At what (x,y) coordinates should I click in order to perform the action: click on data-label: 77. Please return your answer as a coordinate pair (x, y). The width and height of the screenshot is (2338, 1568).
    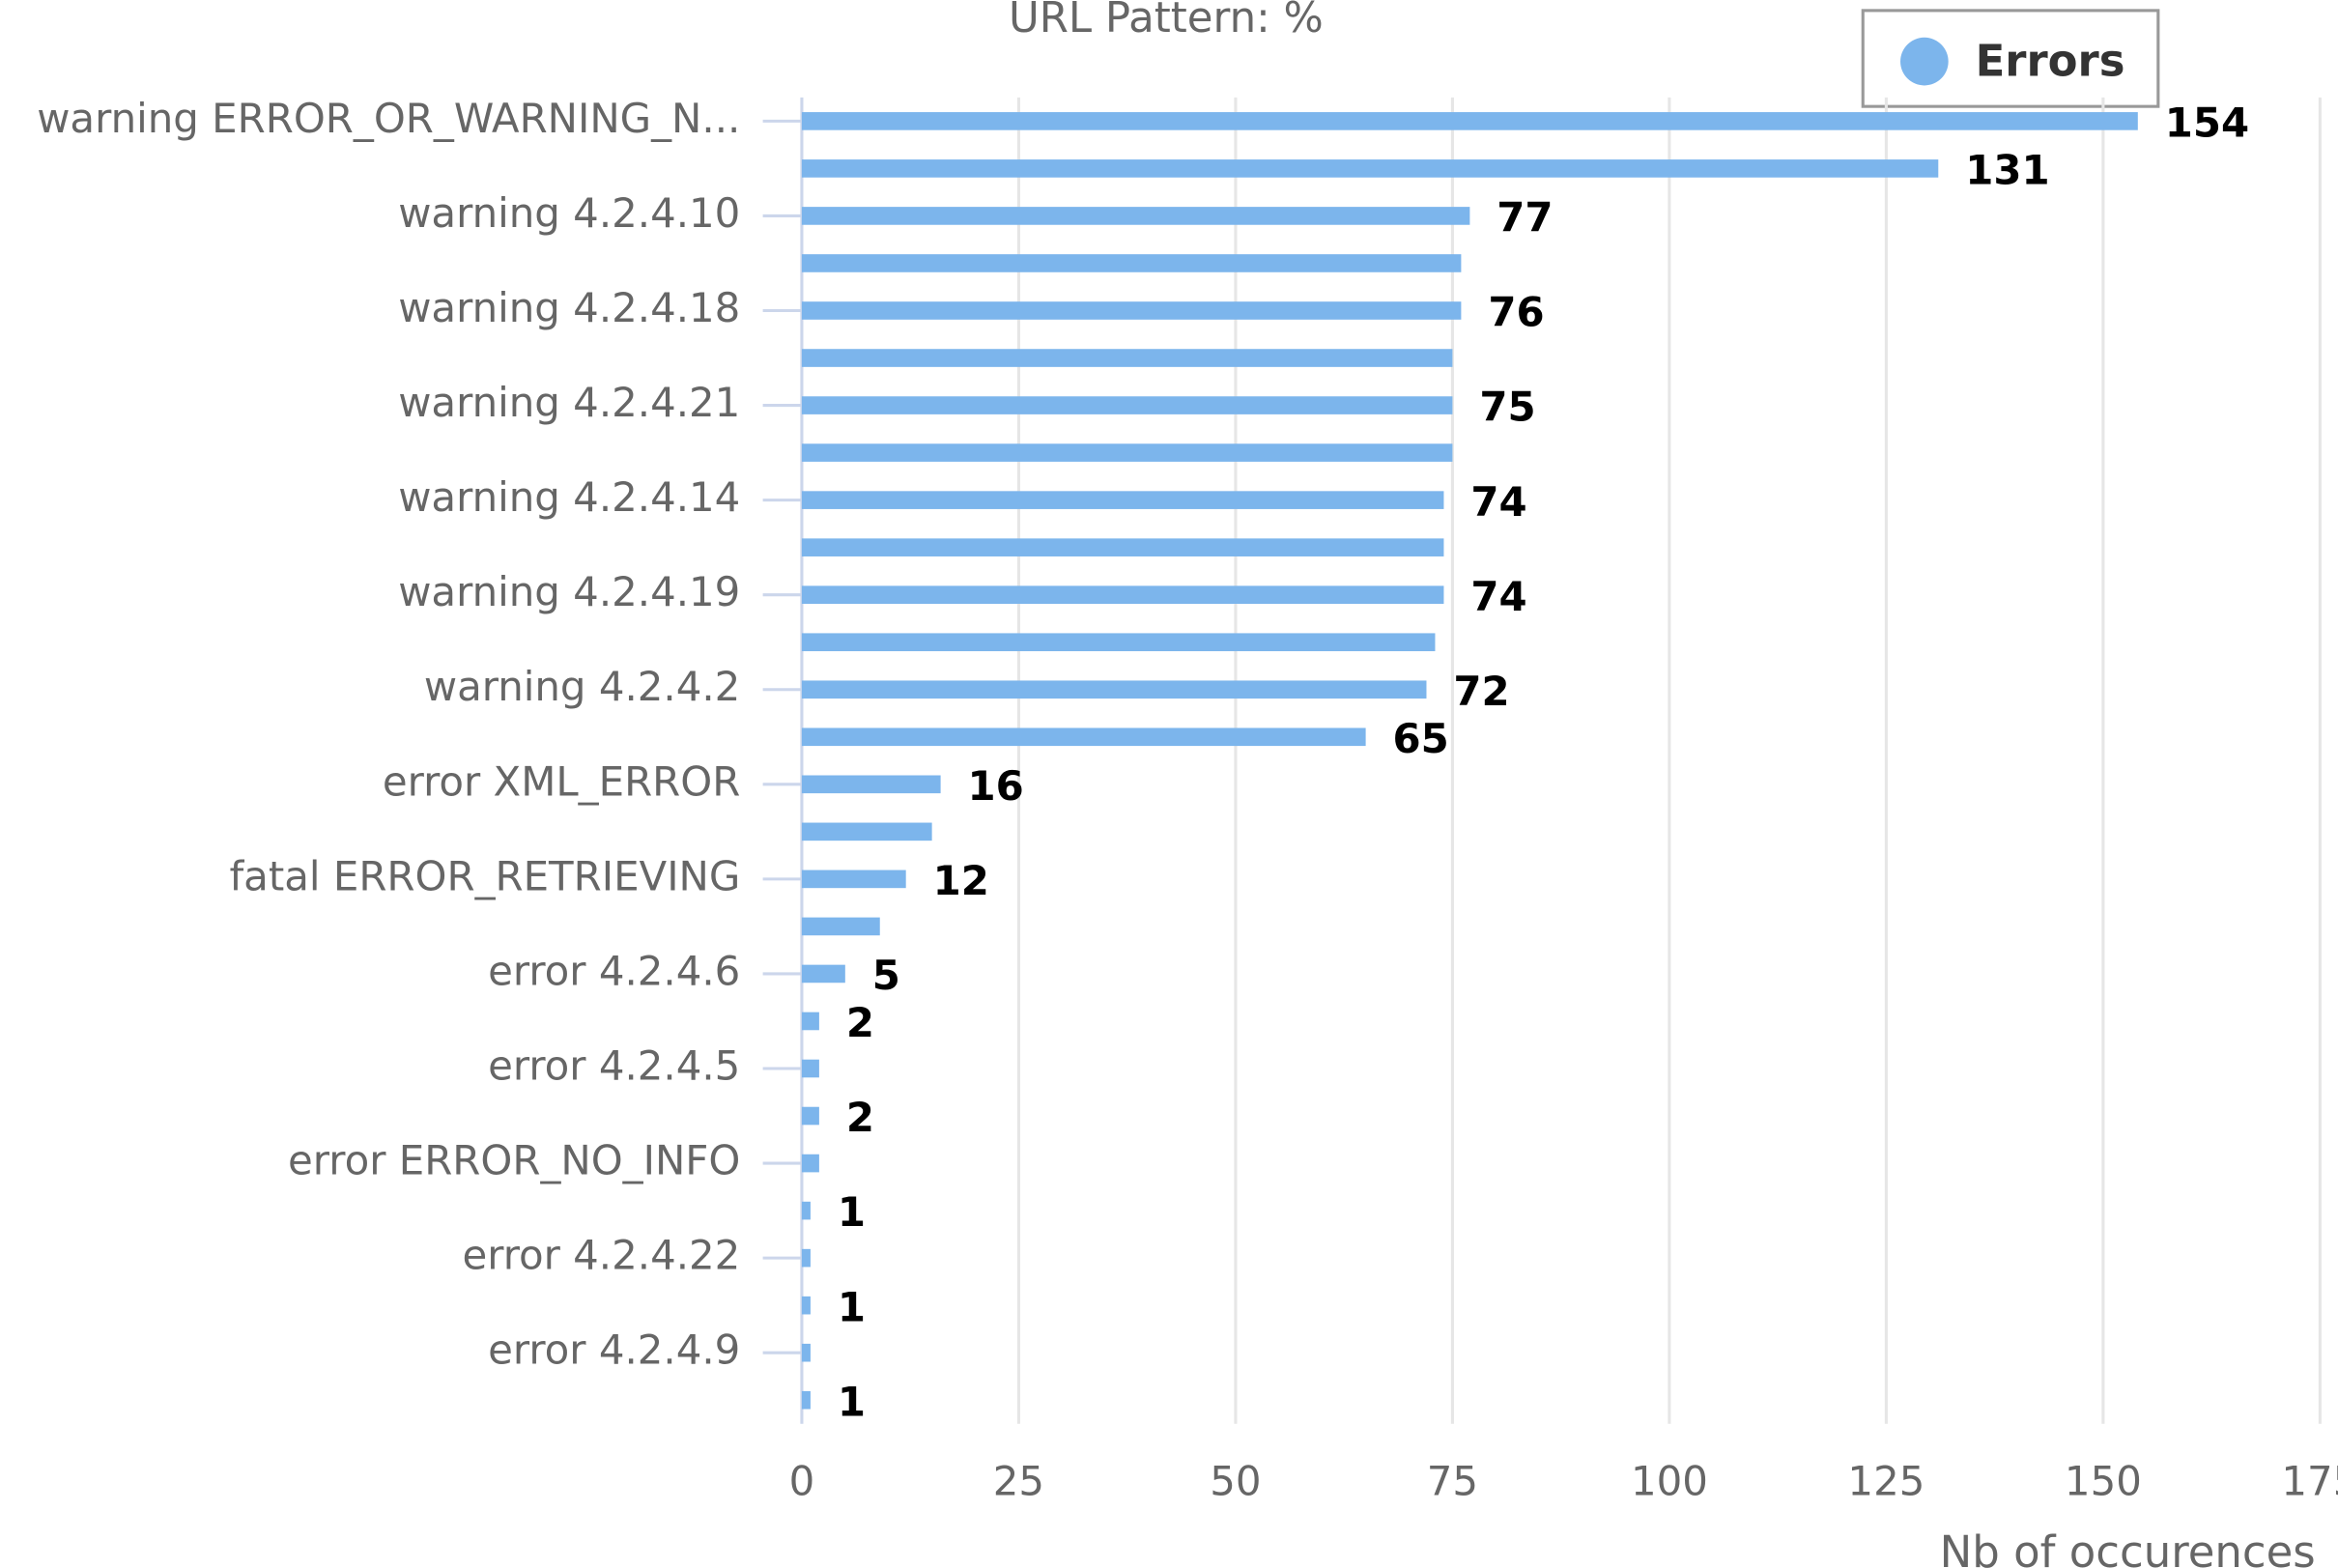
    Looking at the image, I should click on (1525, 218).